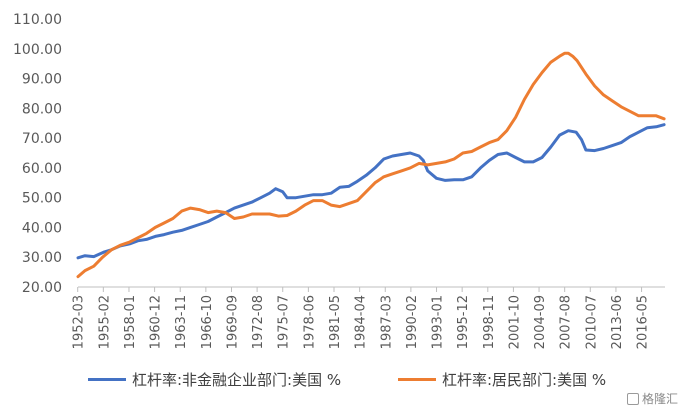 Image resolution: width=686 pixels, height=411 pixels. Describe the element at coordinates (42, 228) in the screenshot. I see `y-tick-label: 40.00` at that location.